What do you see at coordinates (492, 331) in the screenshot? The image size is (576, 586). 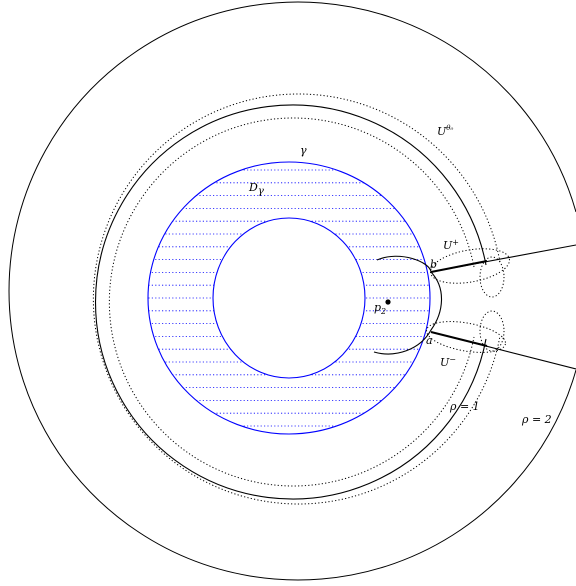 I see `u-minus-ellipse-vertical` at bounding box center [492, 331].